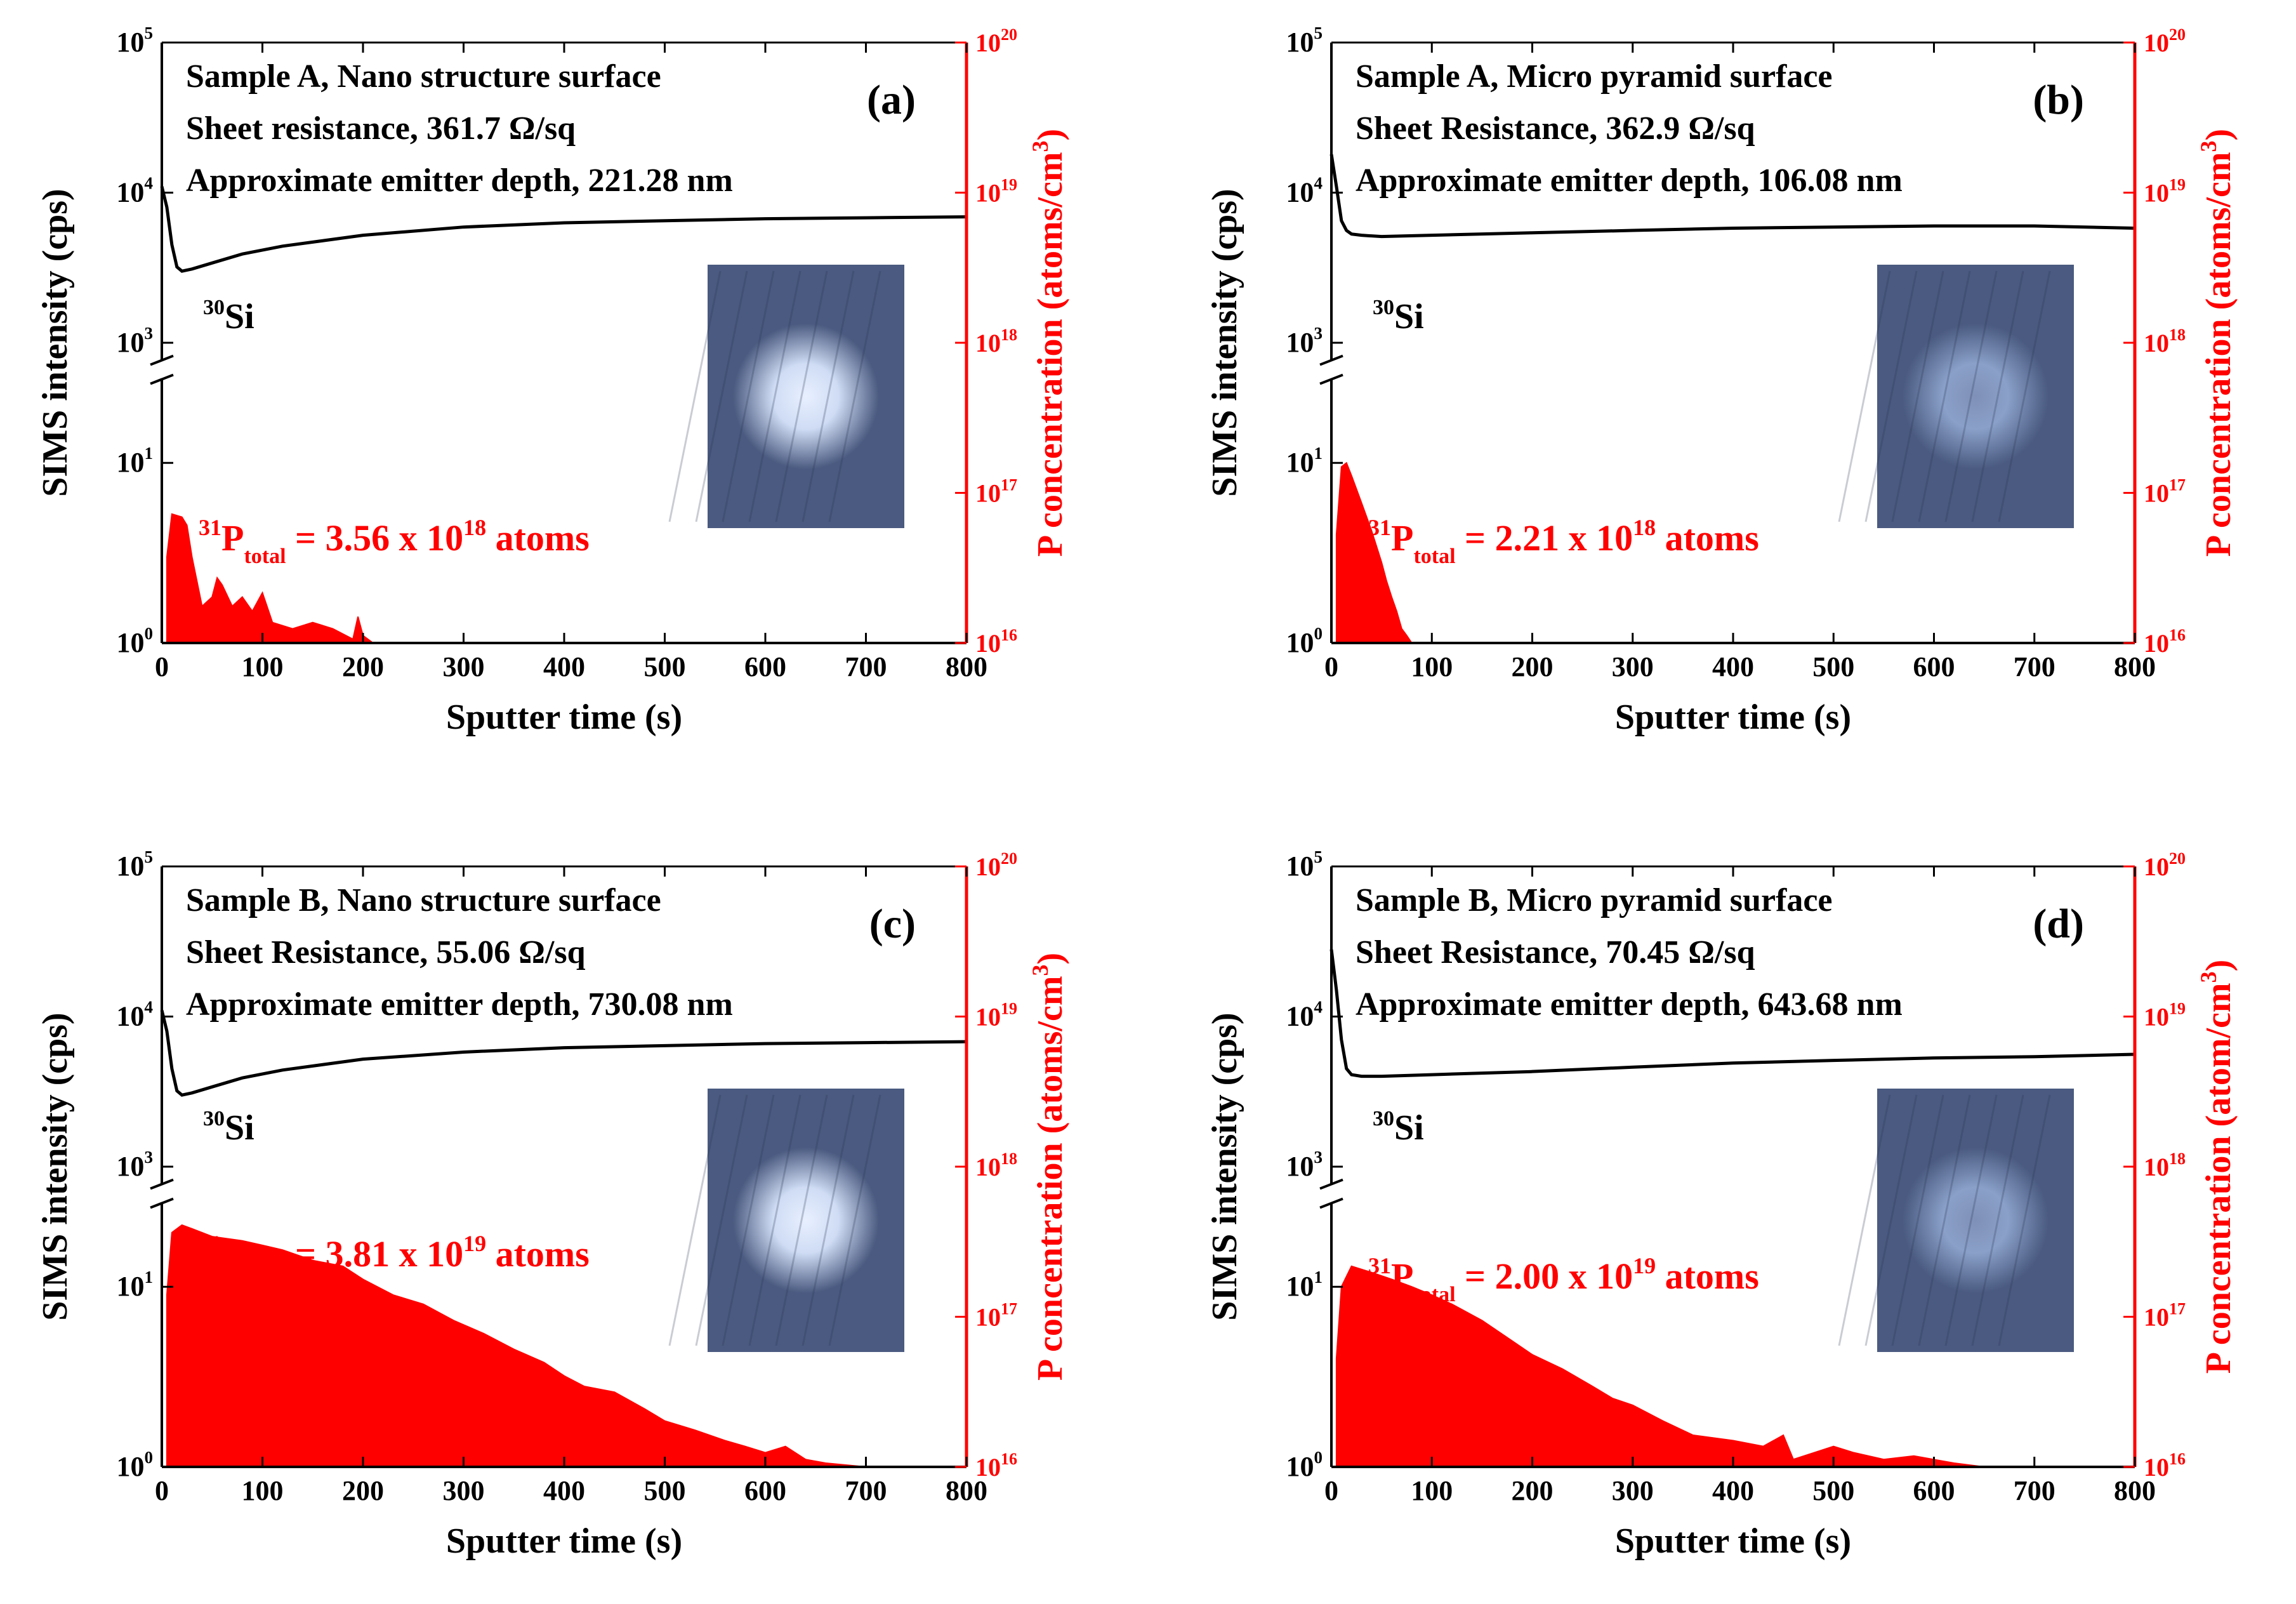  What do you see at coordinates (233, 1254) in the screenshot?
I see `p-total-elem: P` at bounding box center [233, 1254].